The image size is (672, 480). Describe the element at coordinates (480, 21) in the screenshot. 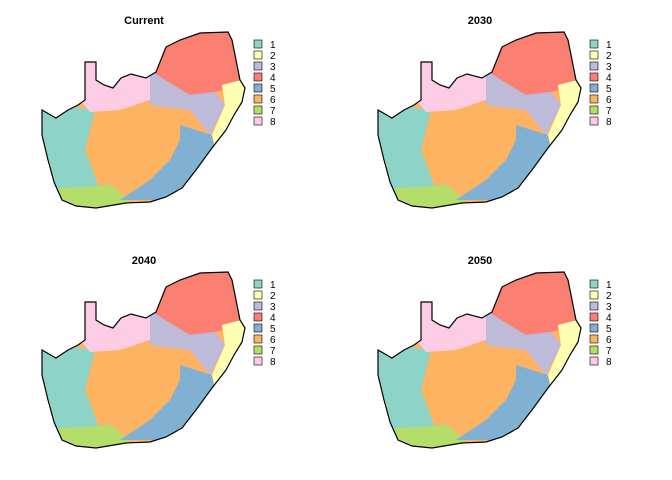

I see `panel-title: 2030` at that location.